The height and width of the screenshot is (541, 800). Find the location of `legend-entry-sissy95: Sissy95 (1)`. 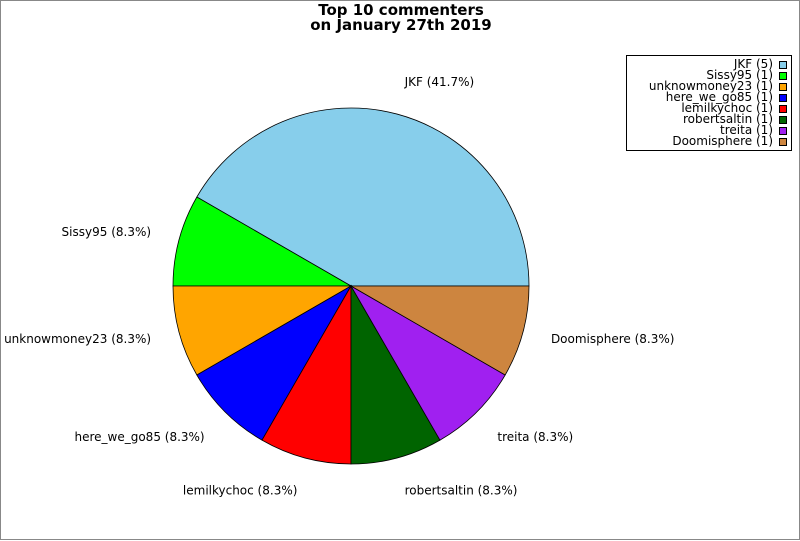

legend-entry-sissy95: Sissy95 (1) is located at coordinates (707, 75).